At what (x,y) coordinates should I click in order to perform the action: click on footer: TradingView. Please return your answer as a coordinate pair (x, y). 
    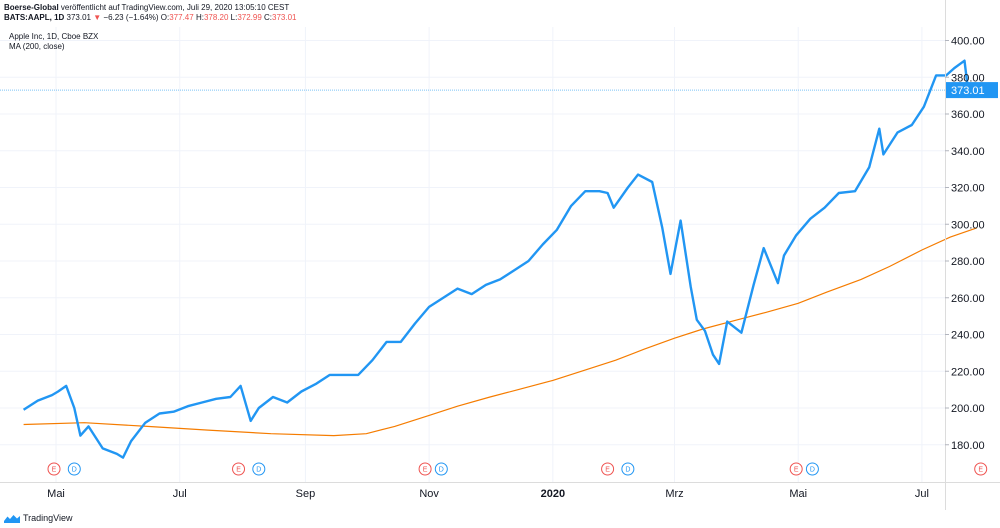
    Looking at the image, I should click on (38, 518).